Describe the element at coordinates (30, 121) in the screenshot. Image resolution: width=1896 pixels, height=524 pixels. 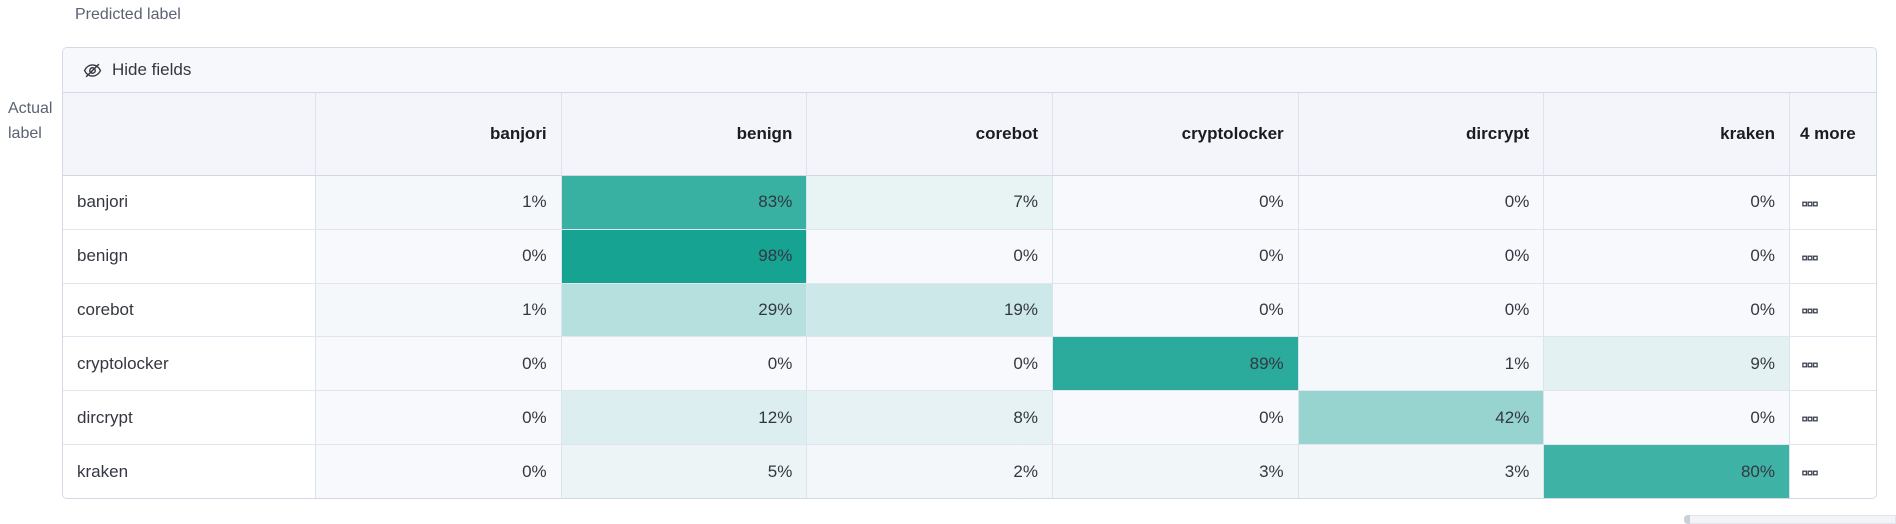
I see `actual-axis-label: Actual label` at that location.